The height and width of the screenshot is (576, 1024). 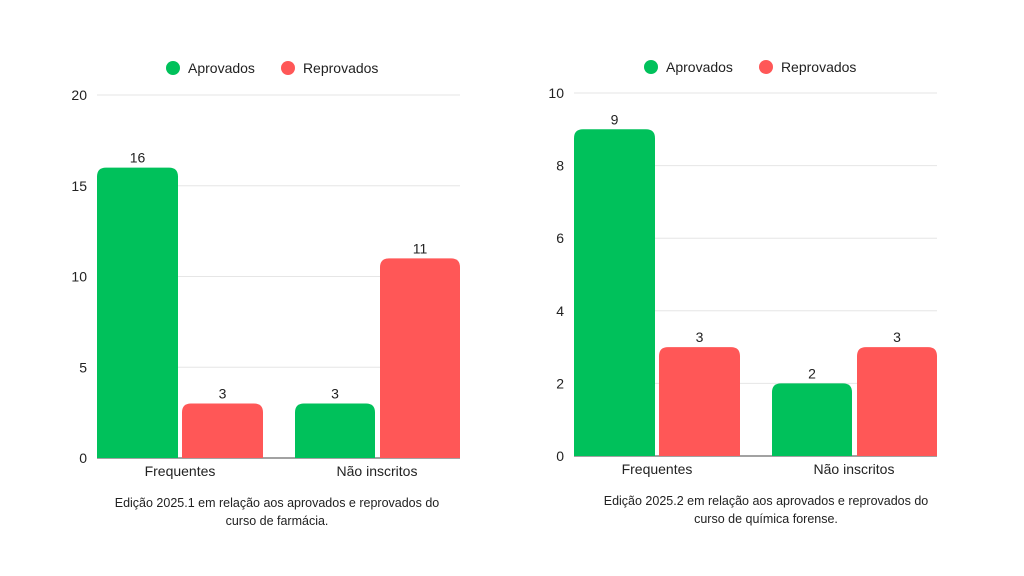 I want to click on caption-line-2: curso de farmácia., so click(x=277, y=521).